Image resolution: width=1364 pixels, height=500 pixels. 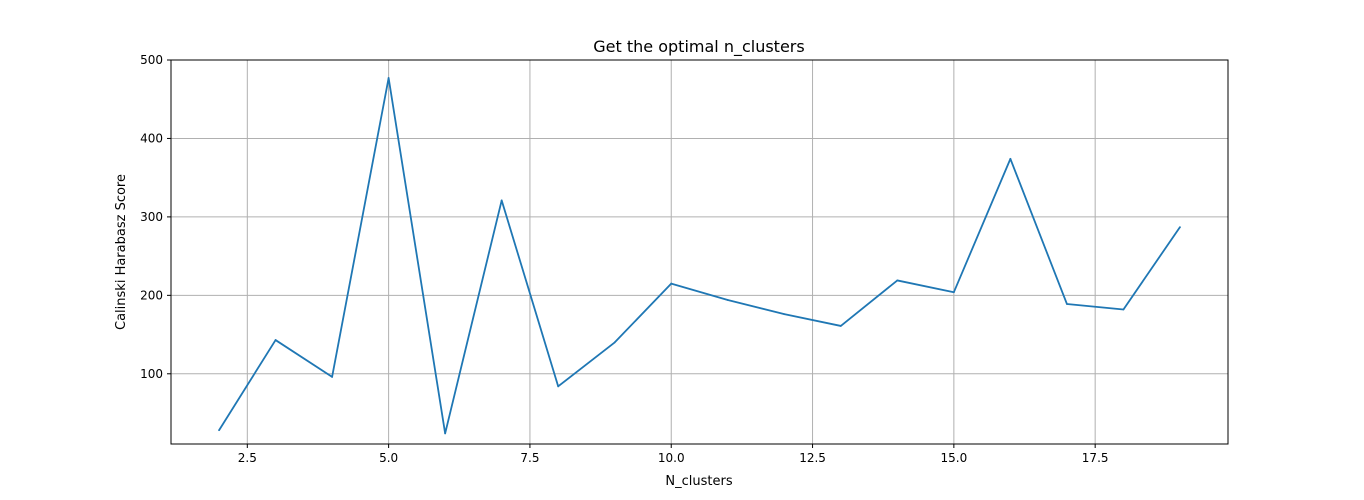 What do you see at coordinates (953, 458) in the screenshot?
I see `x-tick-label: 15.0` at bounding box center [953, 458].